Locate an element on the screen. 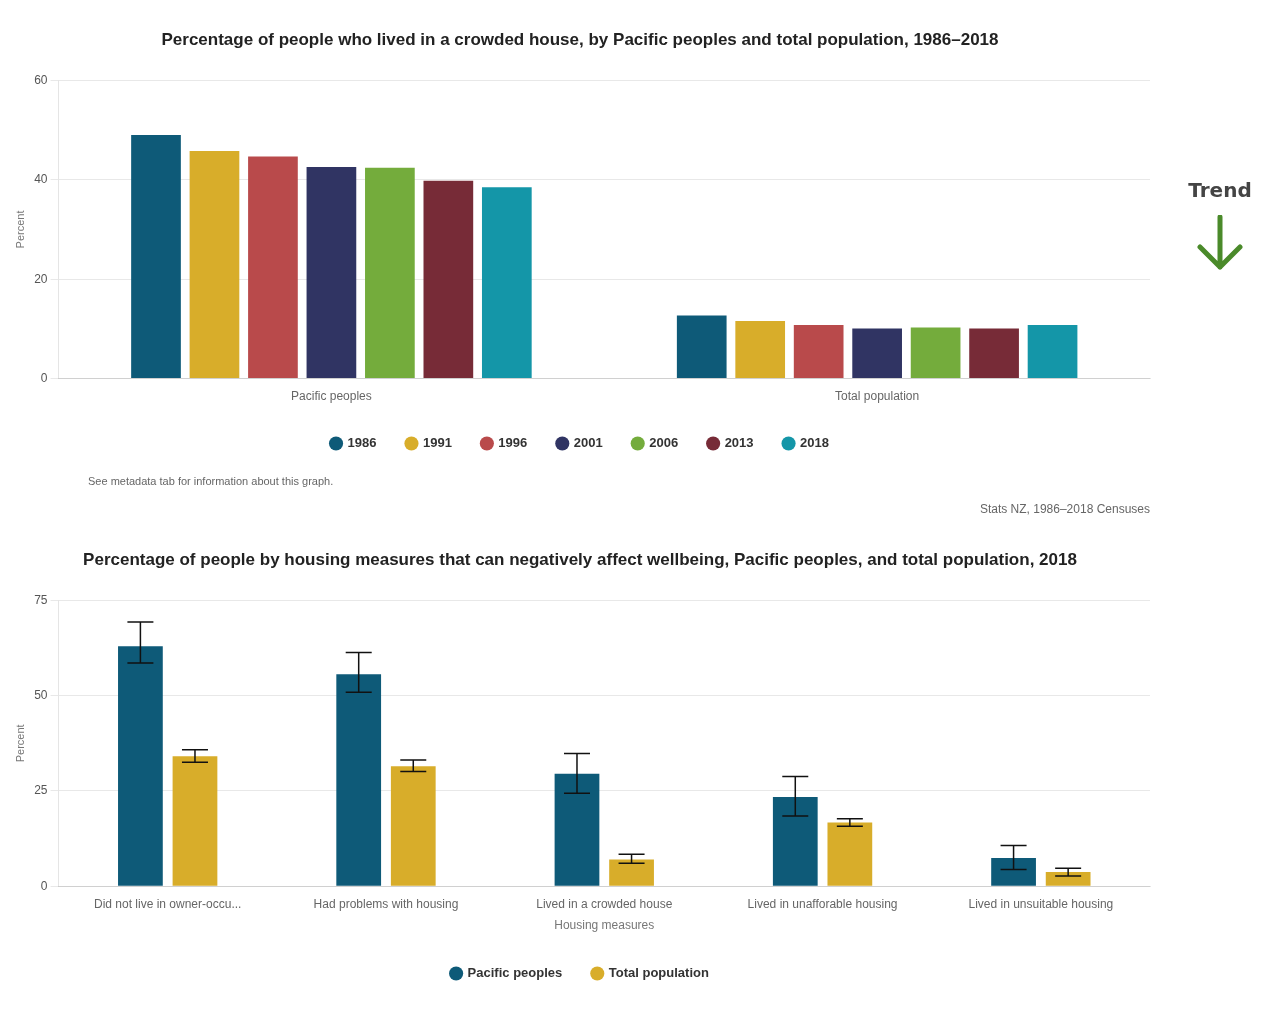  legend-label: 2013 is located at coordinates (739, 443).